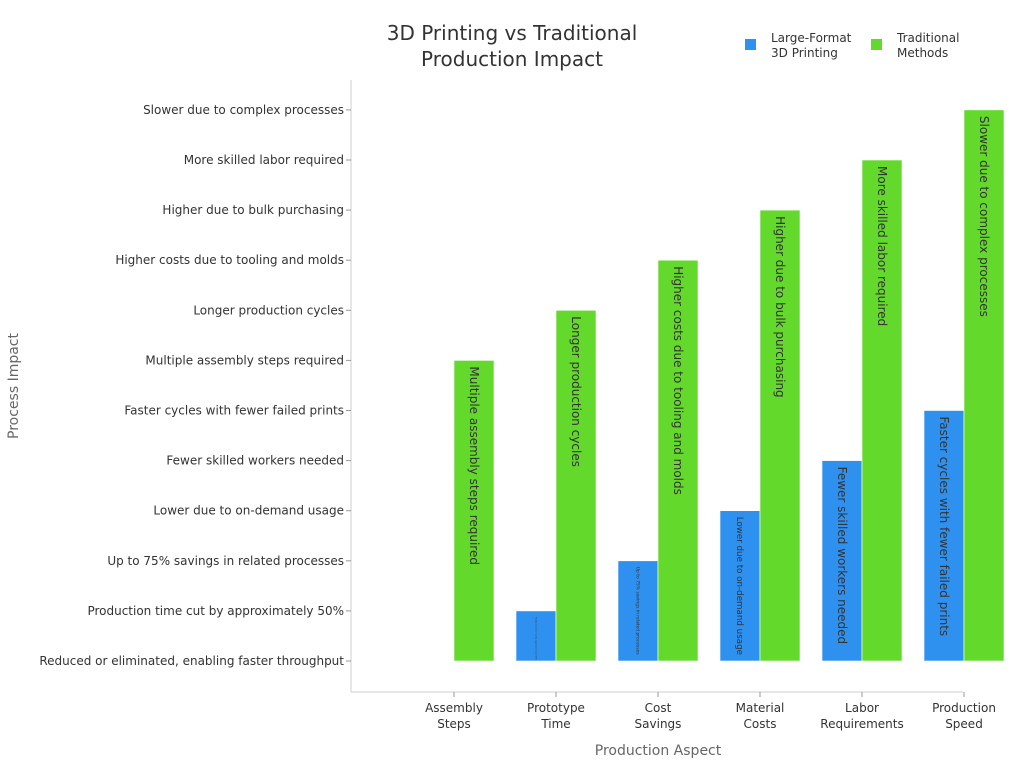 This screenshot has height=768, width=1024. What do you see at coordinates (215, 611) in the screenshot?
I see `y-tick-label: Production time cut by approximately 50%` at bounding box center [215, 611].